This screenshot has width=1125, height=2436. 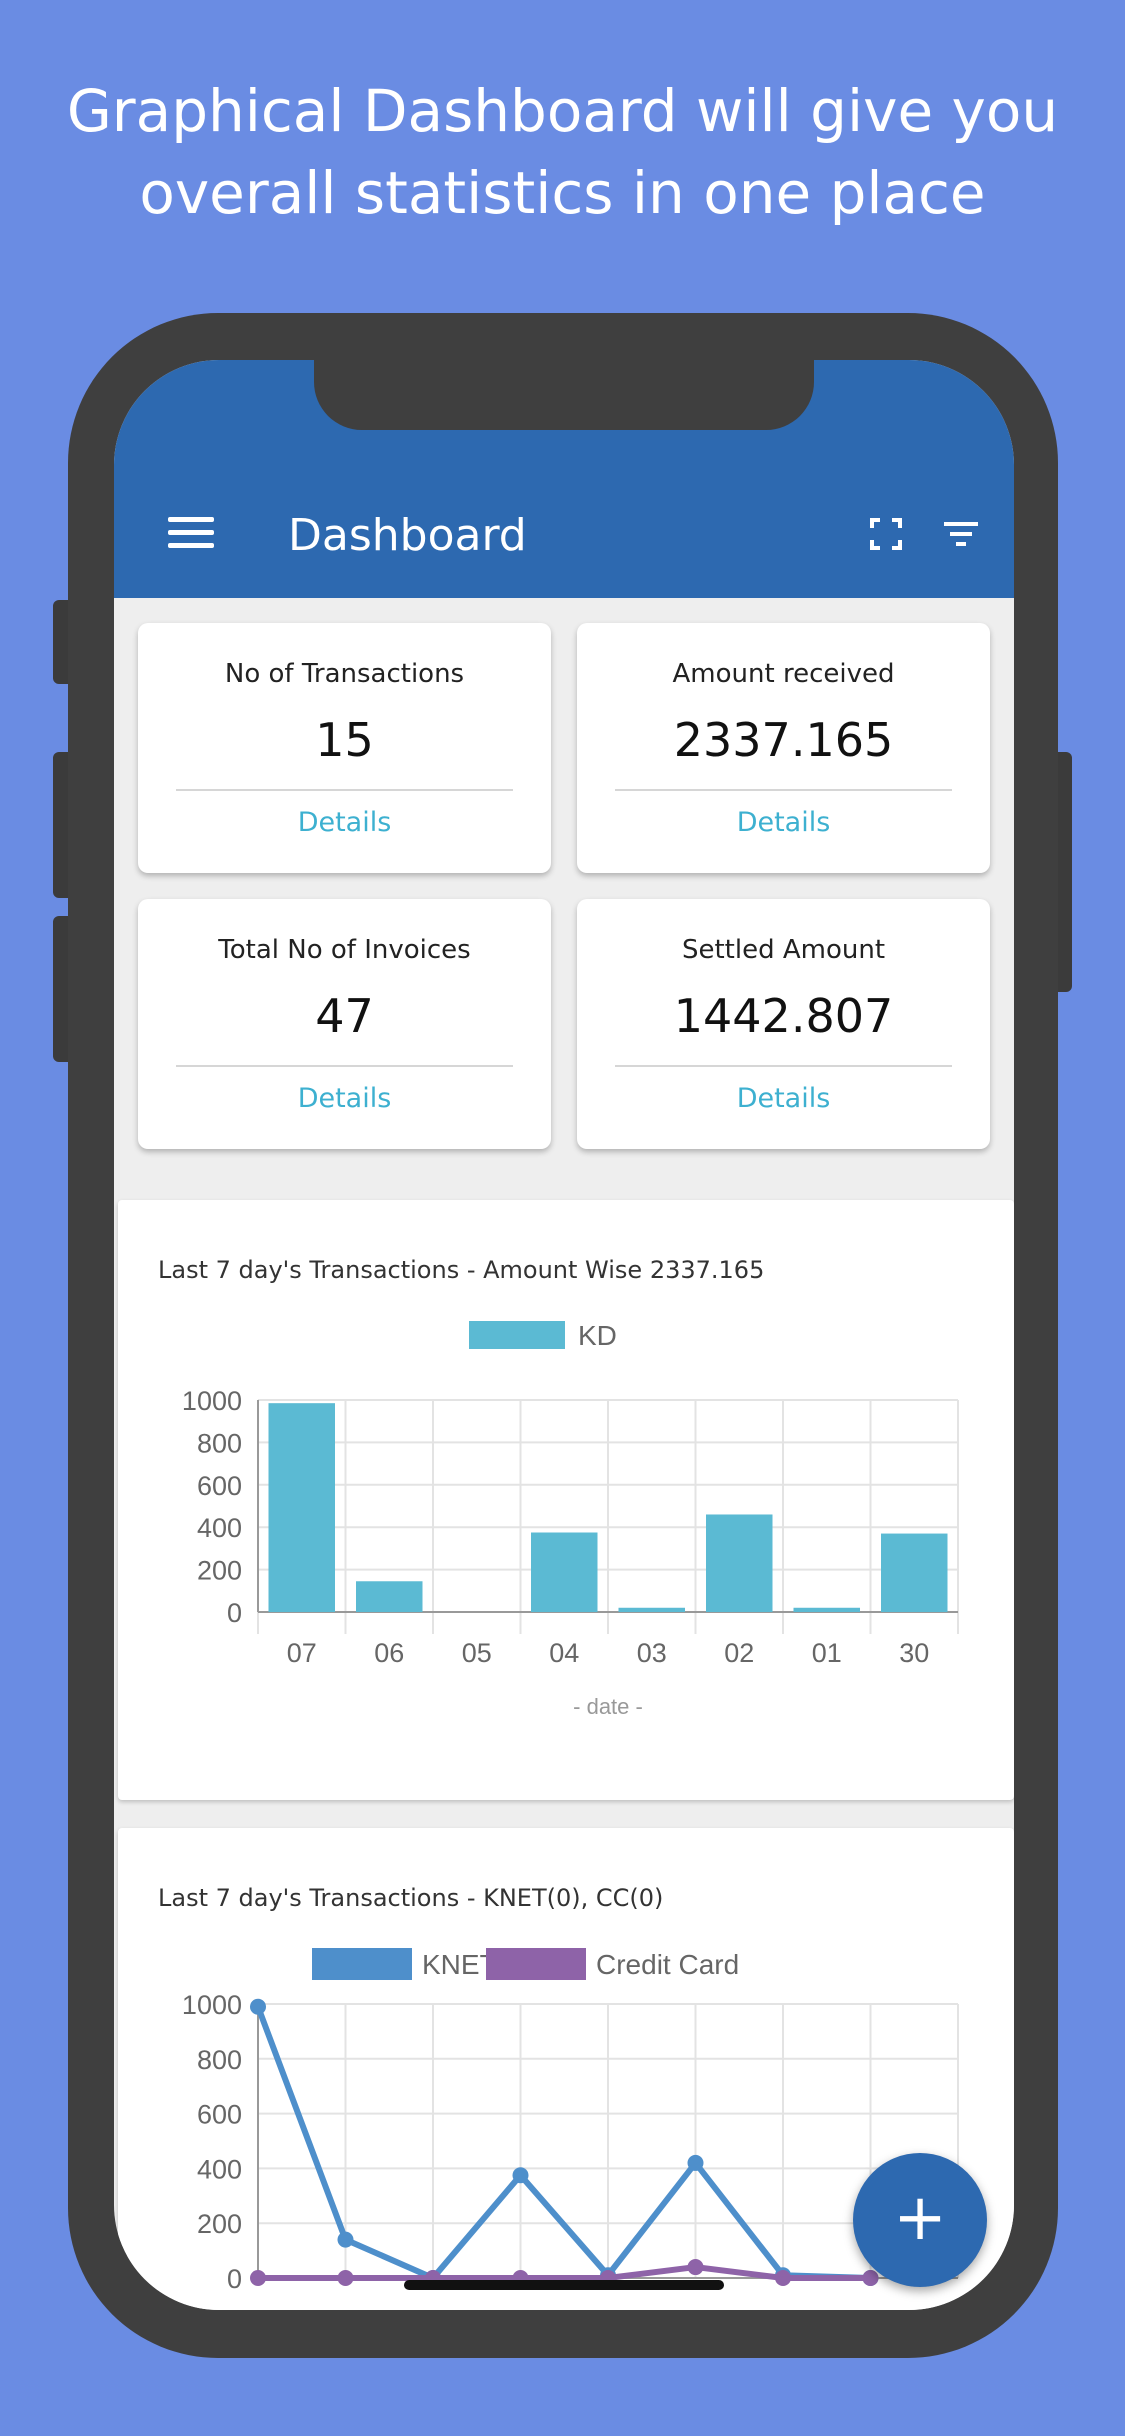 What do you see at coordinates (667, 1964) in the screenshot?
I see `legend-label-credit-card: Credit Card` at bounding box center [667, 1964].